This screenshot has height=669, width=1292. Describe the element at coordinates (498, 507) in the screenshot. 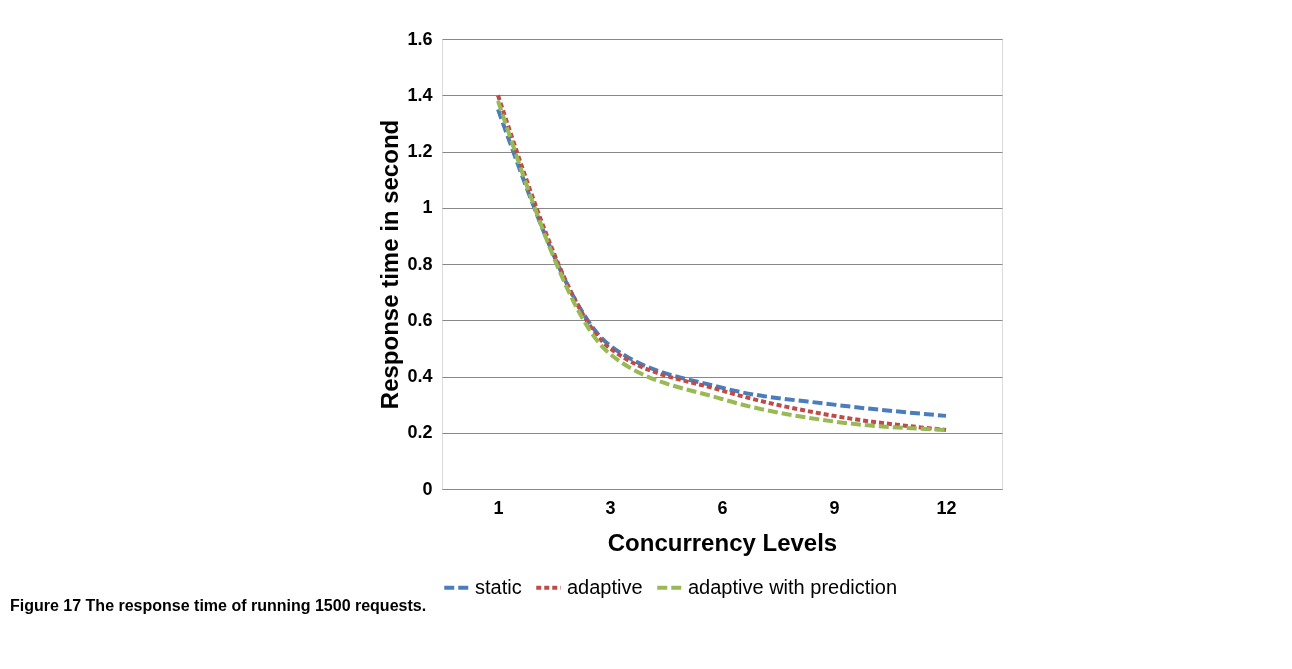

I see `x-tick-label: 1` at that location.